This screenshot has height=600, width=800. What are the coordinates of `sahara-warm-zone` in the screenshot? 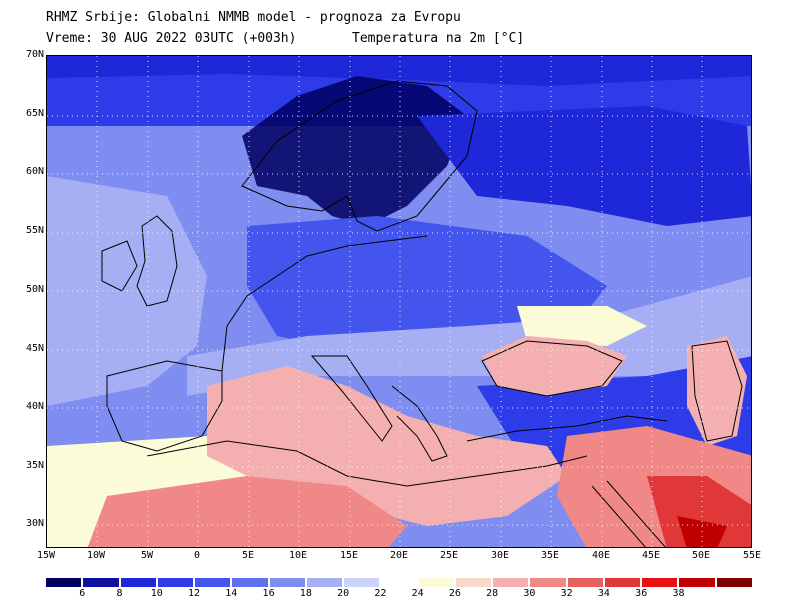 It's located at (247, 511).